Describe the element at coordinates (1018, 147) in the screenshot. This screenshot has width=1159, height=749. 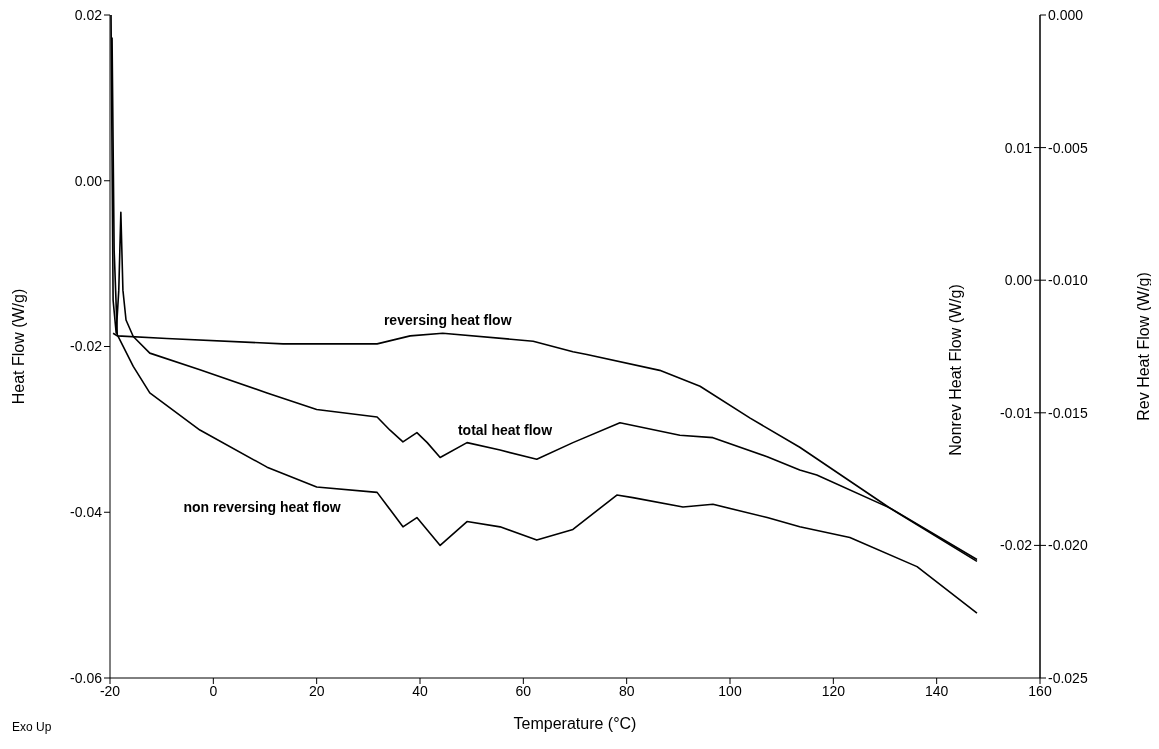
I see `y2-tick-label: 0.01` at that location.